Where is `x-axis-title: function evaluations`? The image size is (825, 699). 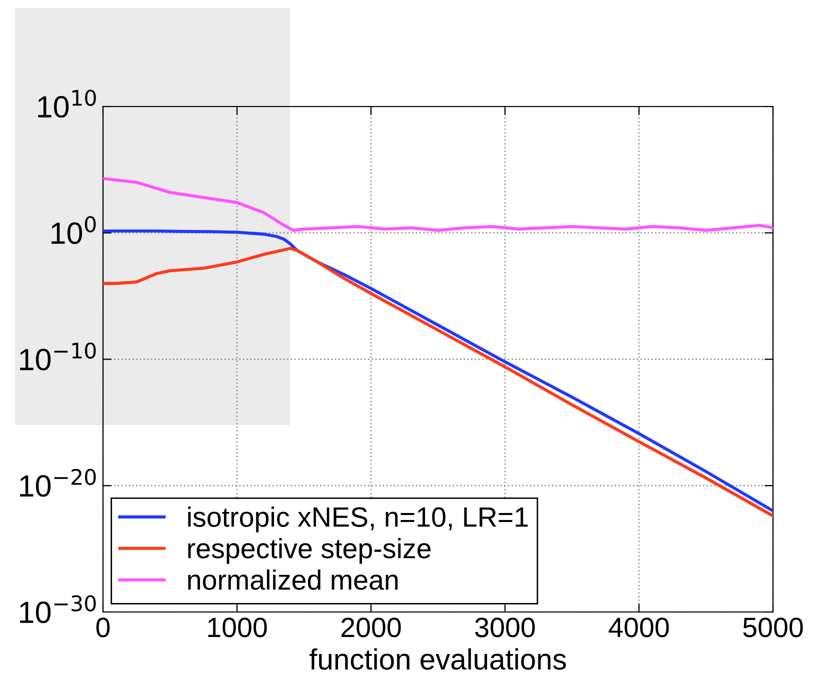 x-axis-title: function evaluations is located at coordinates (438, 659).